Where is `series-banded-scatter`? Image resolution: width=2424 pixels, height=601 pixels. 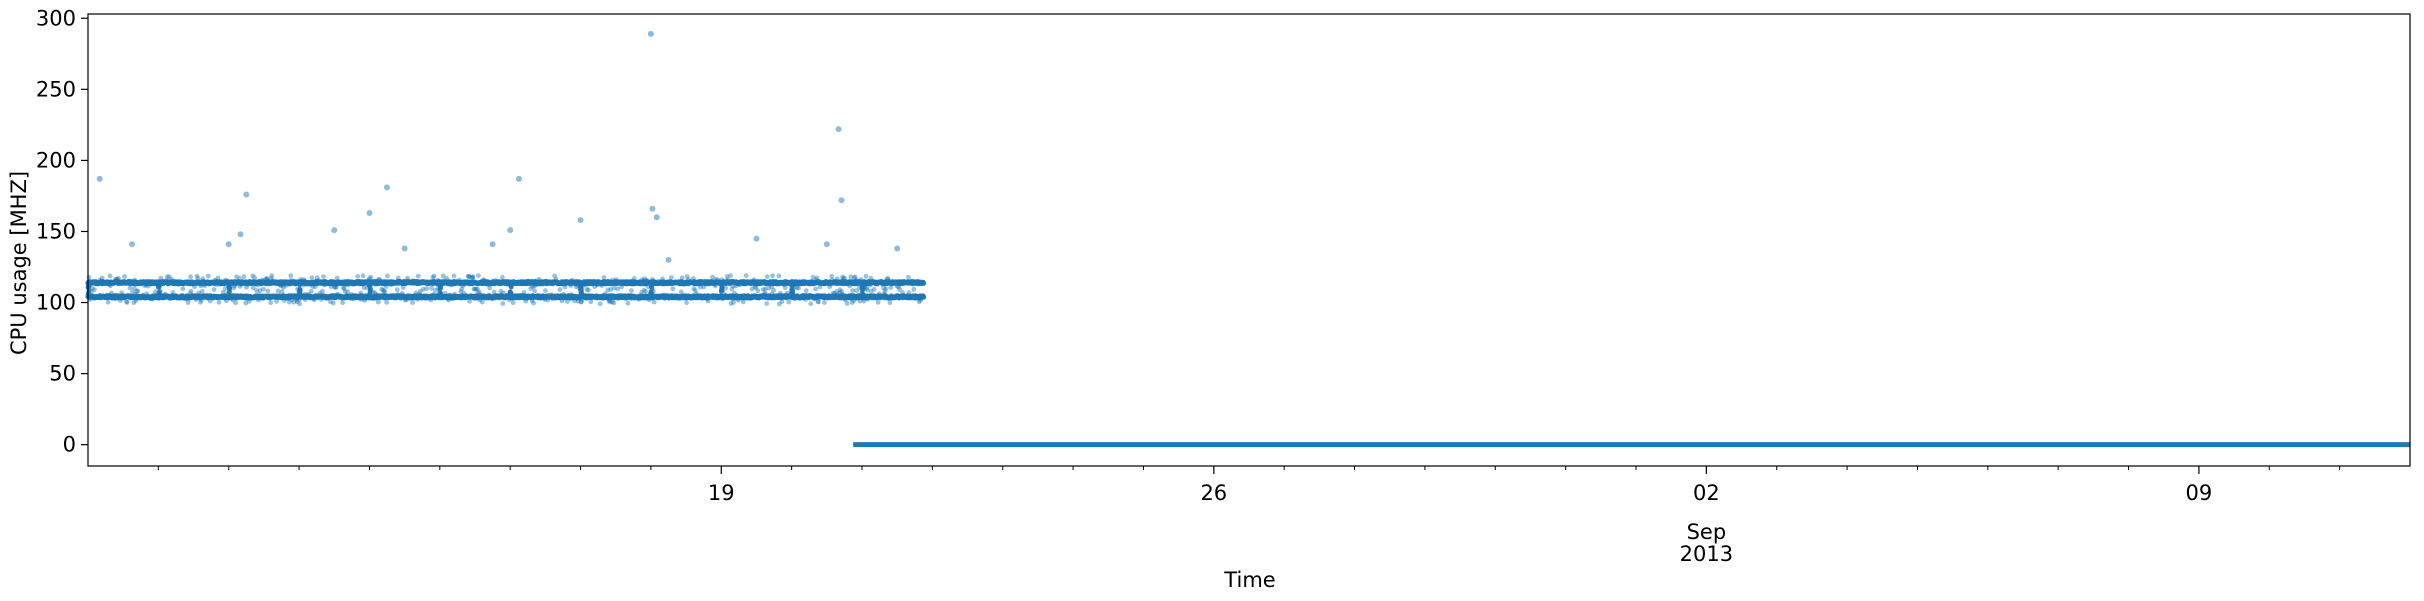 series-banded-scatter is located at coordinates (506, 290).